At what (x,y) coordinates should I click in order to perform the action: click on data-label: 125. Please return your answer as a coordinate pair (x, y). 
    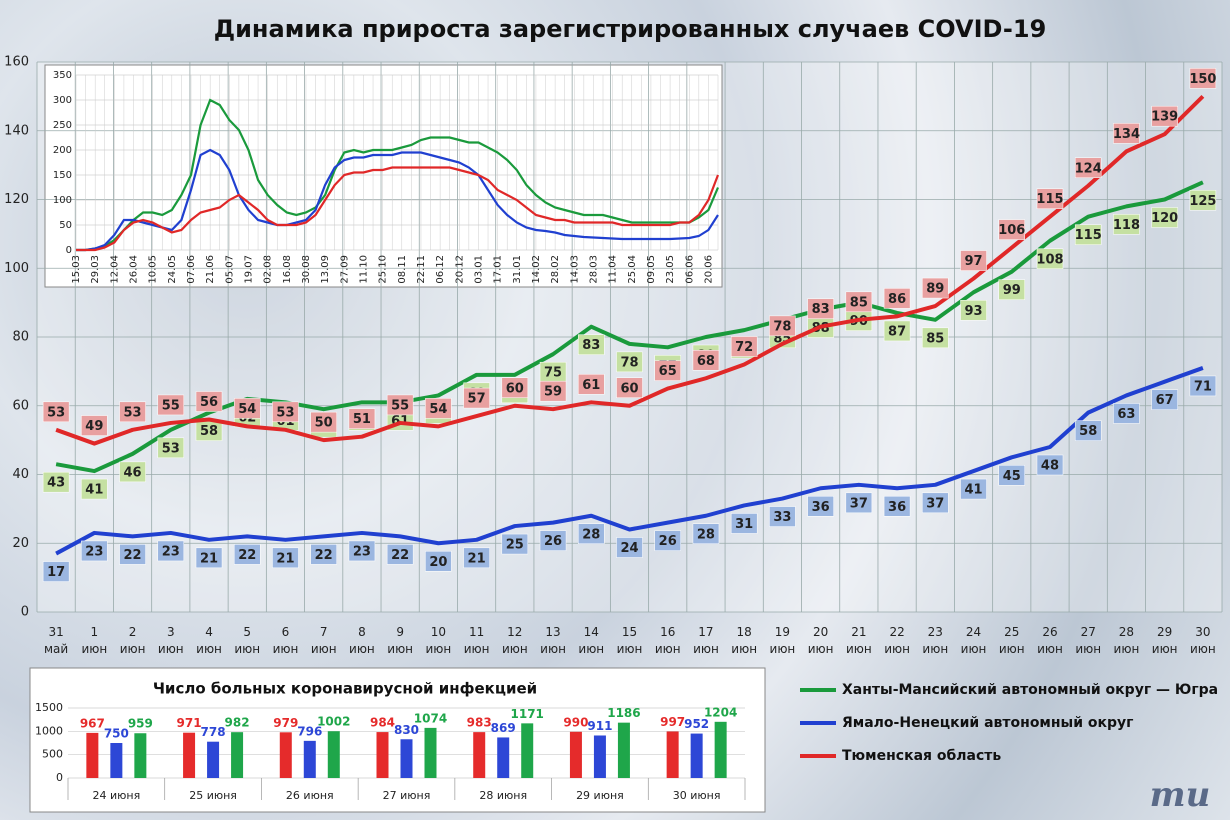
    Looking at the image, I should click on (1202, 201).